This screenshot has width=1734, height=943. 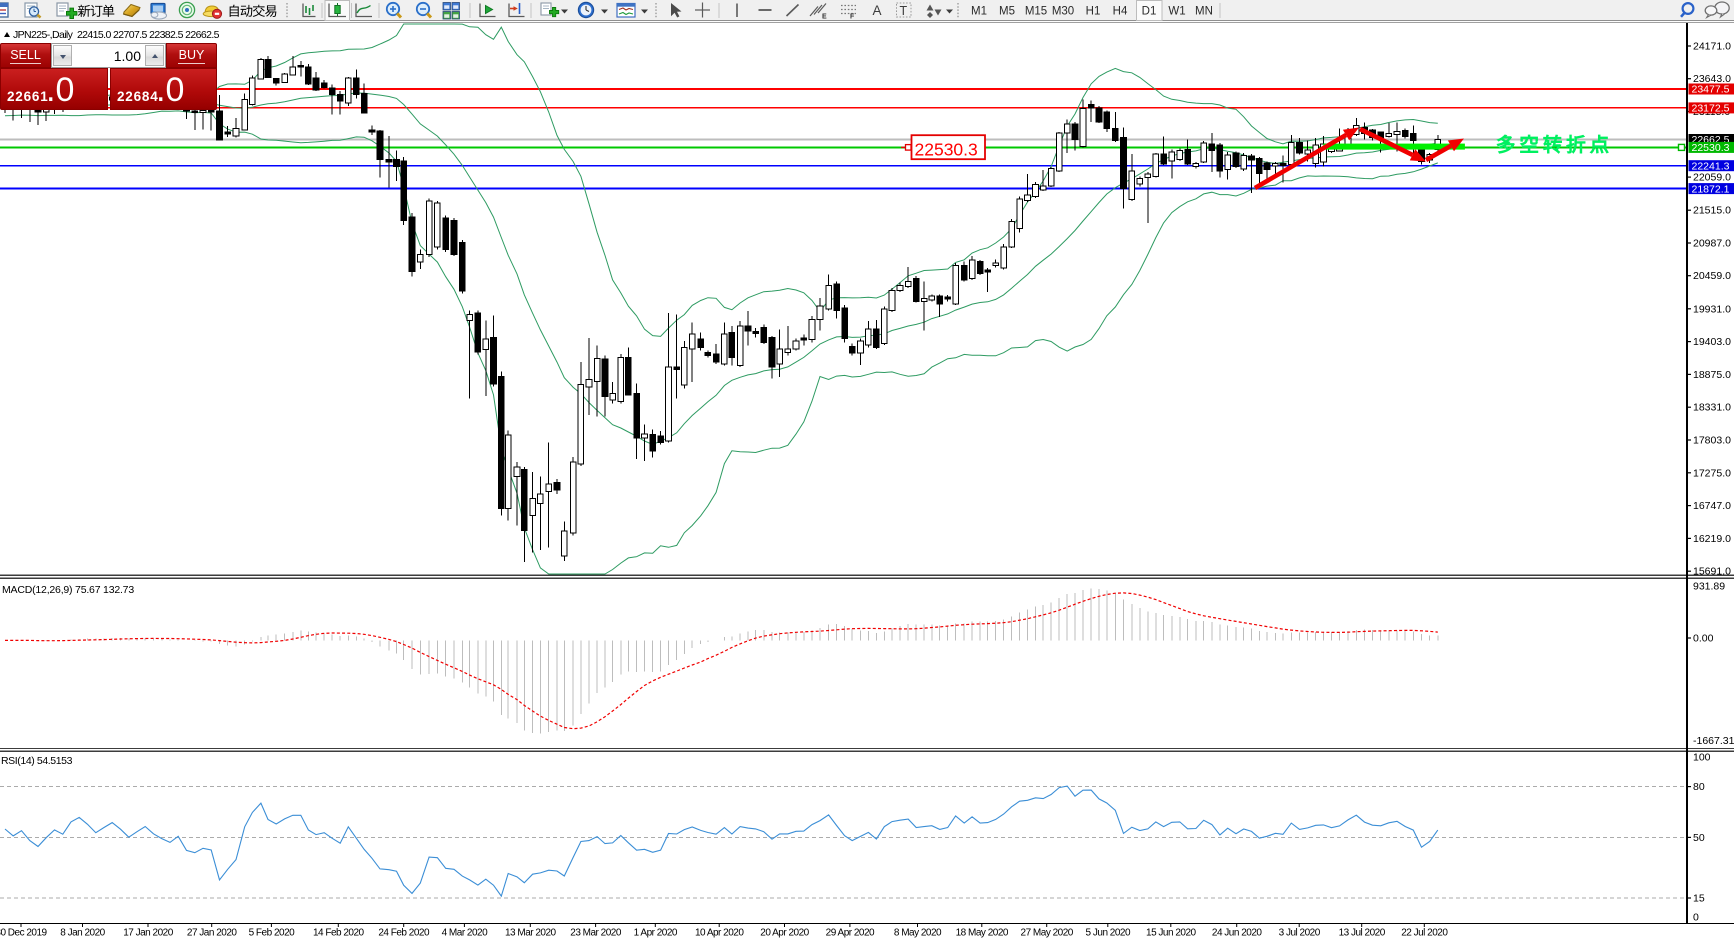 What do you see at coordinates (1709, 587) in the screenshot?
I see `svg-text: 931.89` at bounding box center [1709, 587].